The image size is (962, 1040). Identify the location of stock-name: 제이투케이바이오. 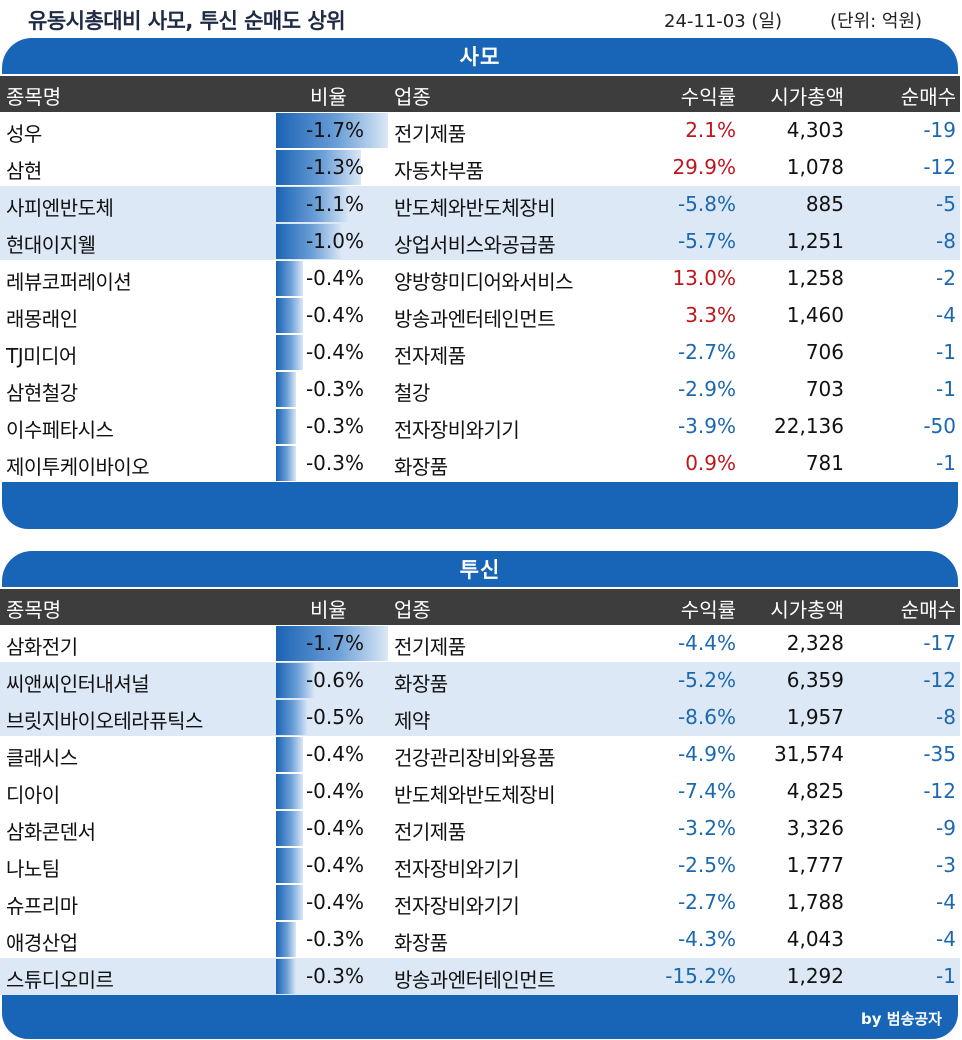
(78, 467).